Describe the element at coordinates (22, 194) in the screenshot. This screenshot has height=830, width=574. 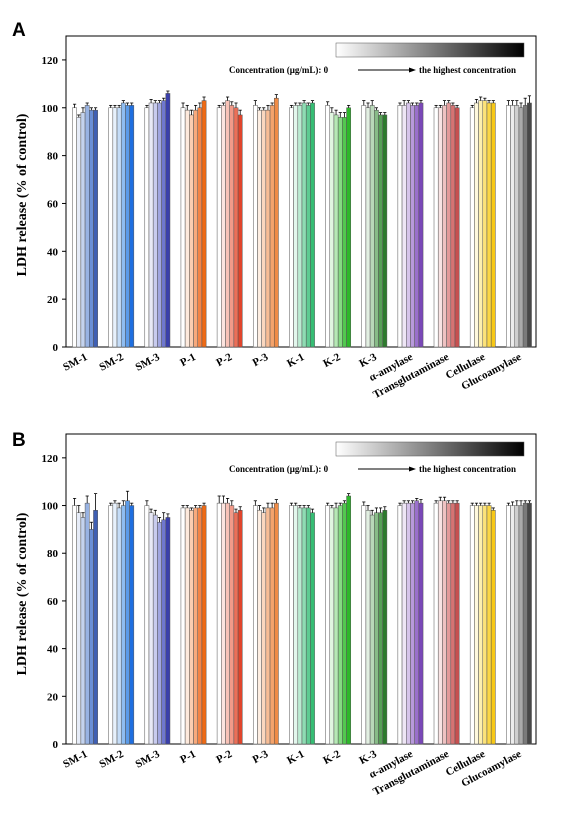
I see `panel-a-ylabel: LDH release (% of control)` at that location.